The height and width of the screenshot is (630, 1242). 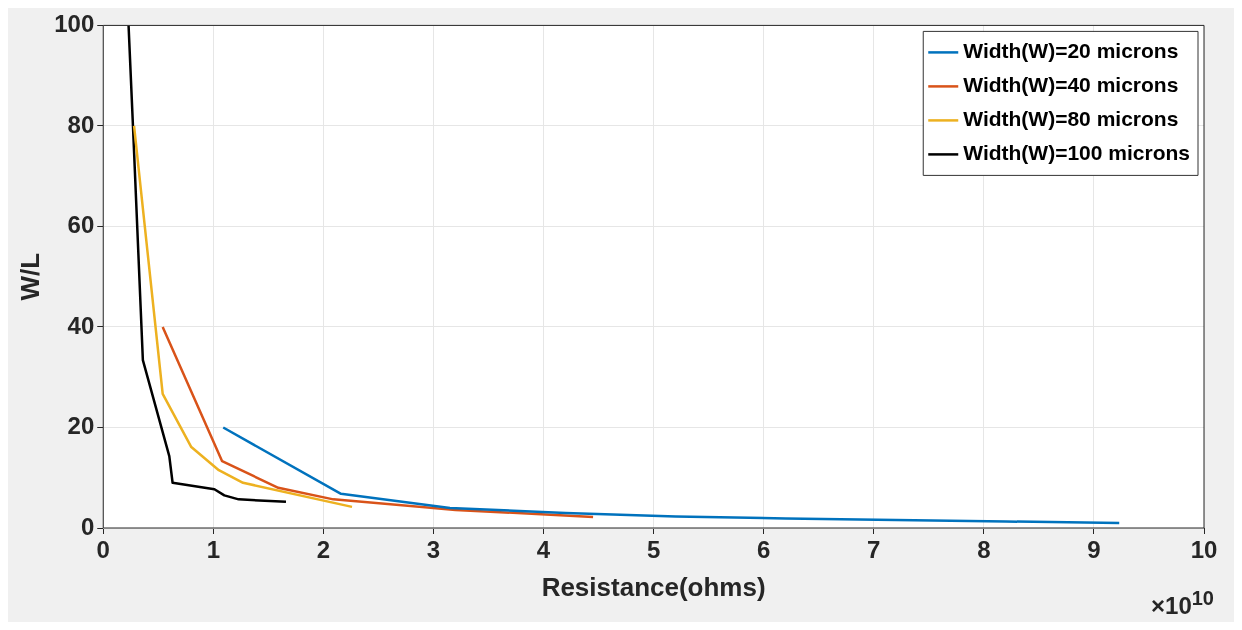 I want to click on x-tick-label: 9, so click(x=1094, y=550).